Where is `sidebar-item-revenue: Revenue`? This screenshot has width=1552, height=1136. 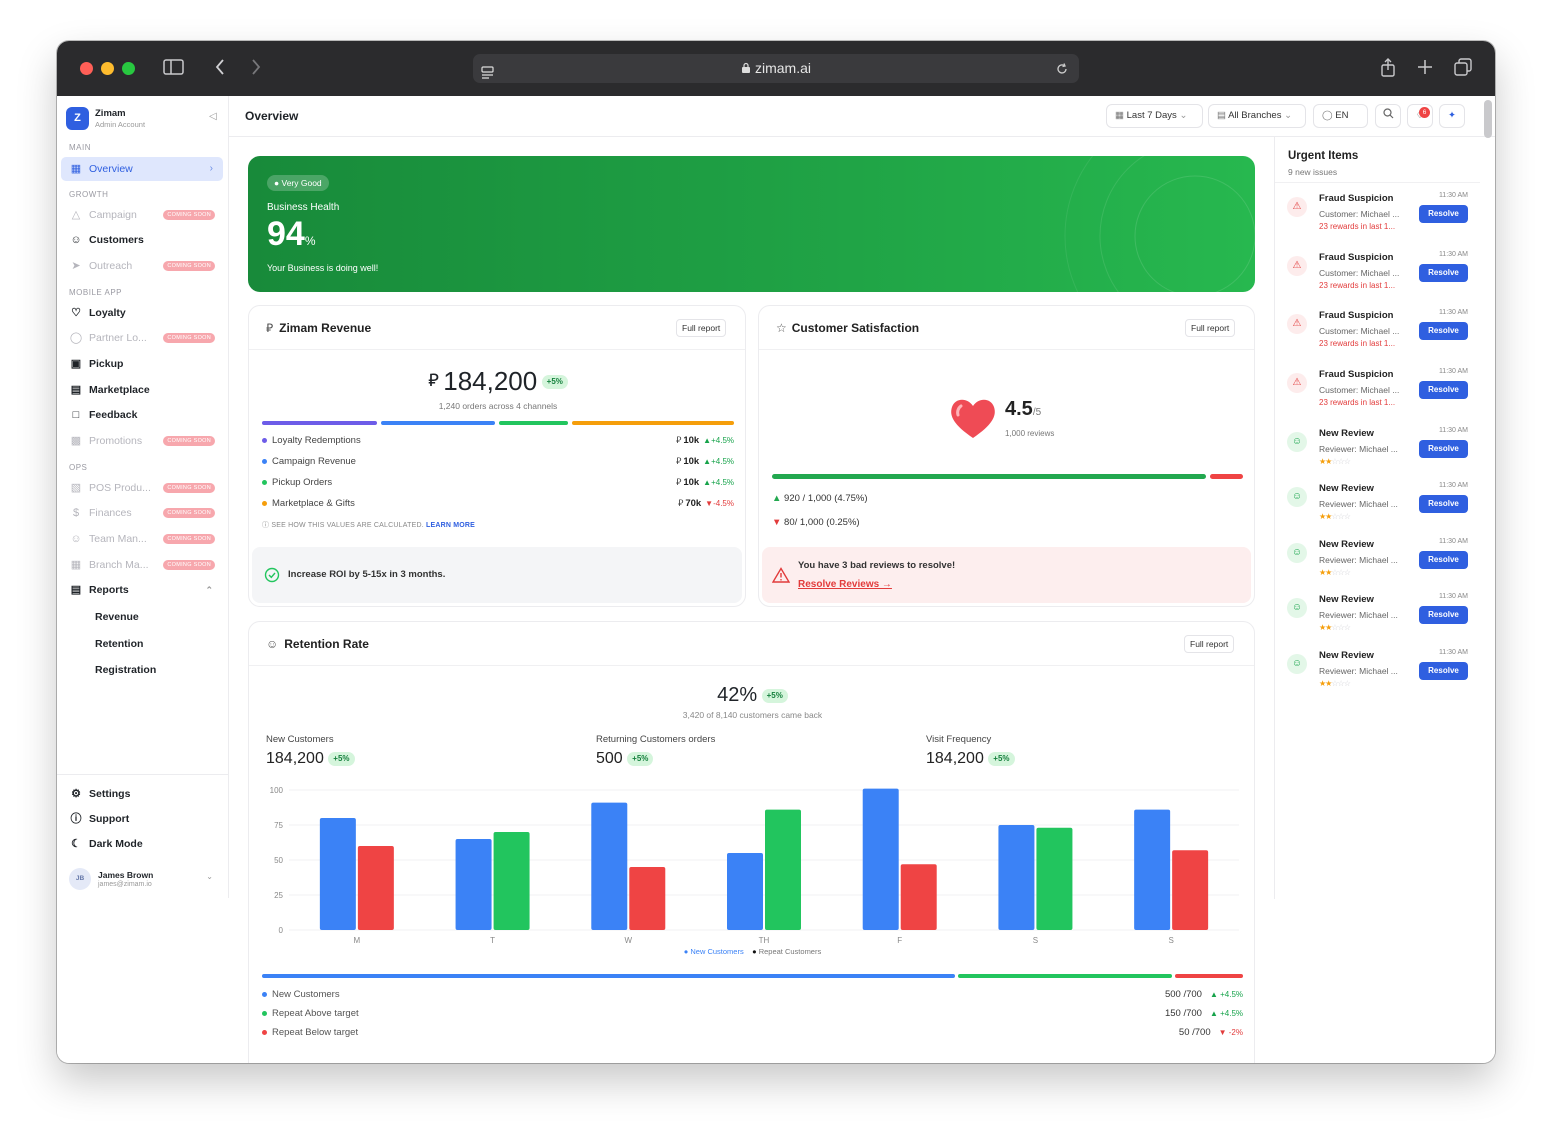
sidebar-item-revenue: Revenue is located at coordinates (117, 617).